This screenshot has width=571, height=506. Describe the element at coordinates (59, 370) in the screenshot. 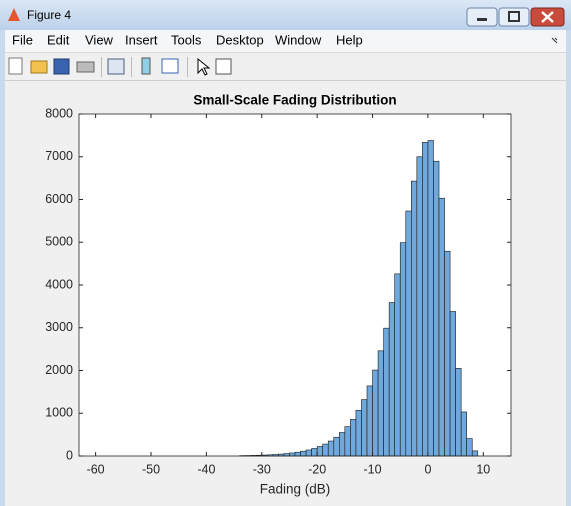

I see `y-tick-label: 2000` at that location.